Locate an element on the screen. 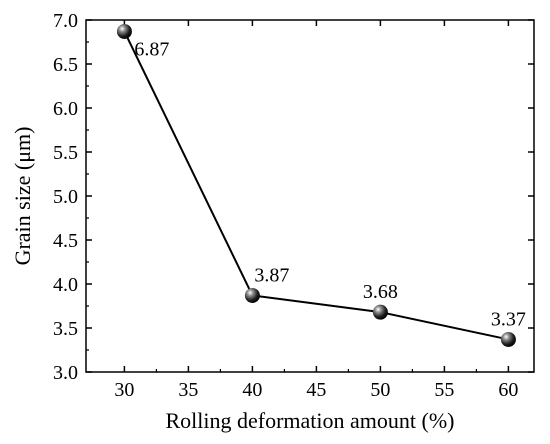  y-tick-label: 3.5 is located at coordinates (65, 329).